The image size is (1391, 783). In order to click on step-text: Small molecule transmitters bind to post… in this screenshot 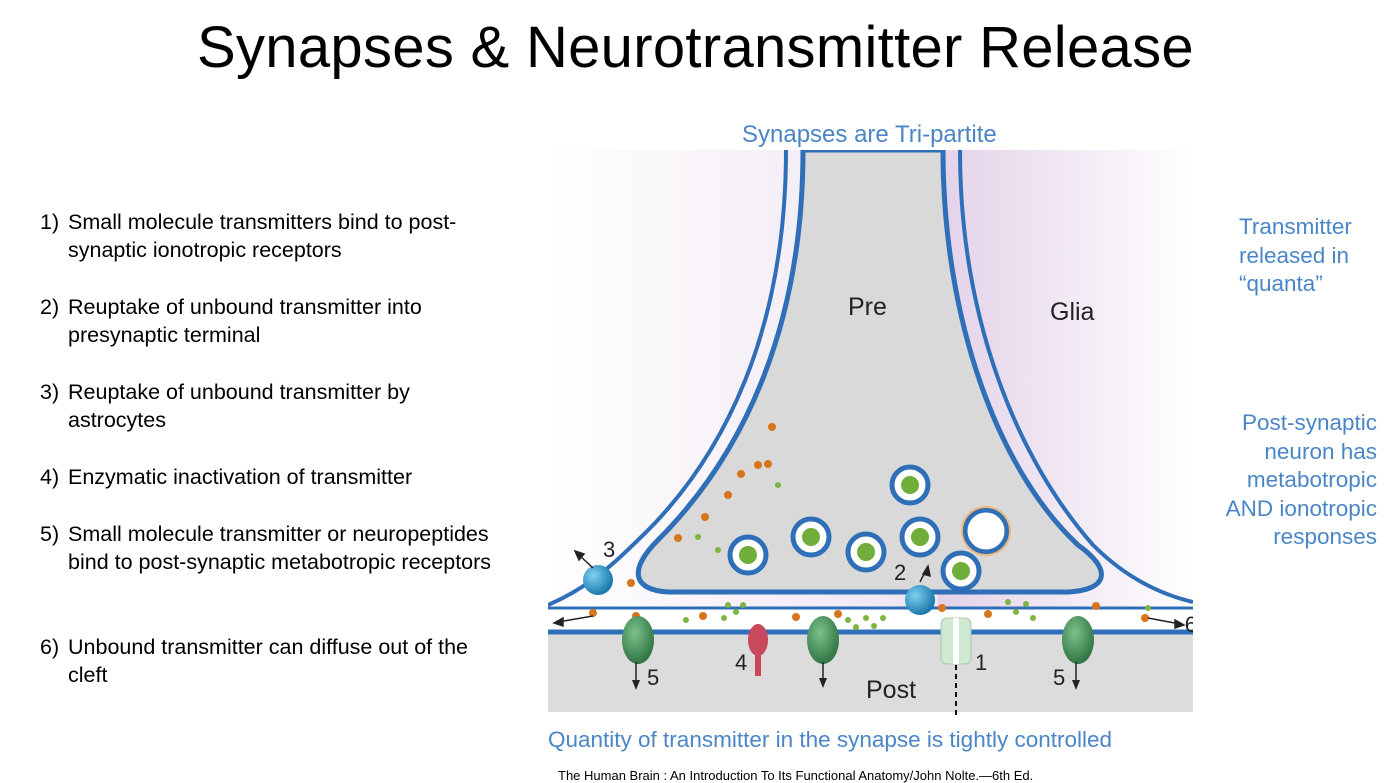, I will do `click(262, 236)`.